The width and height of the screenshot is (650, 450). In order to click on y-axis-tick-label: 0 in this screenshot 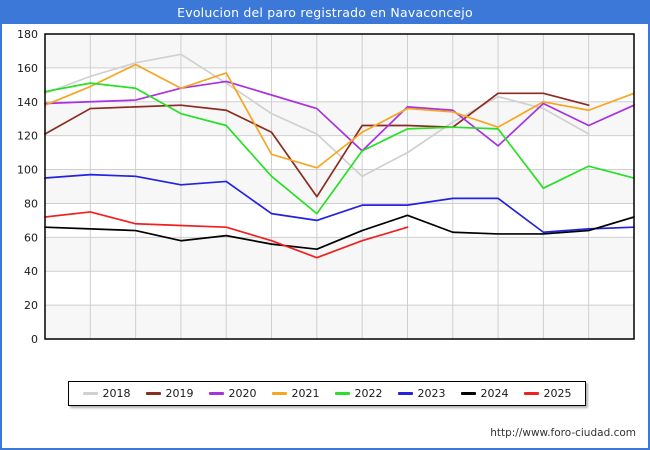, I will do `click(34, 338)`.